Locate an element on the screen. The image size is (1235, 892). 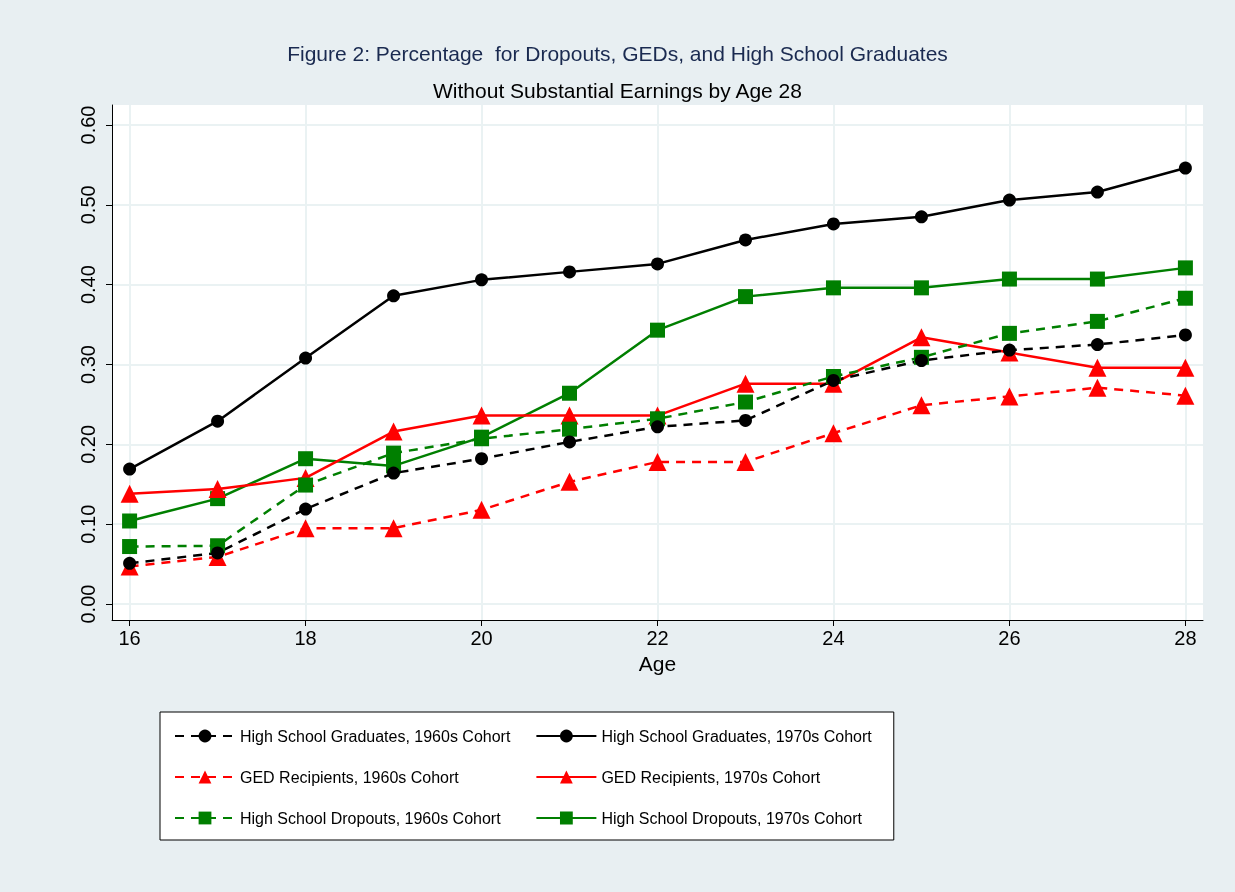
x-tick-label: 28 is located at coordinates (1185, 638).